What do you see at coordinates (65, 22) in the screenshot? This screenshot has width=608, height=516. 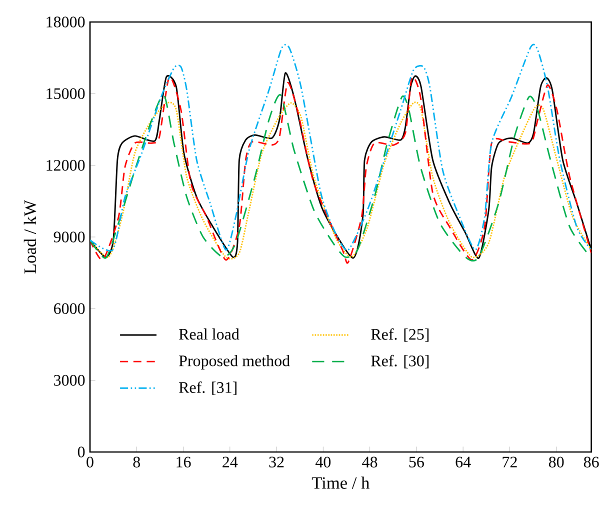 I see `y-tick-label: 18000` at bounding box center [65, 22].